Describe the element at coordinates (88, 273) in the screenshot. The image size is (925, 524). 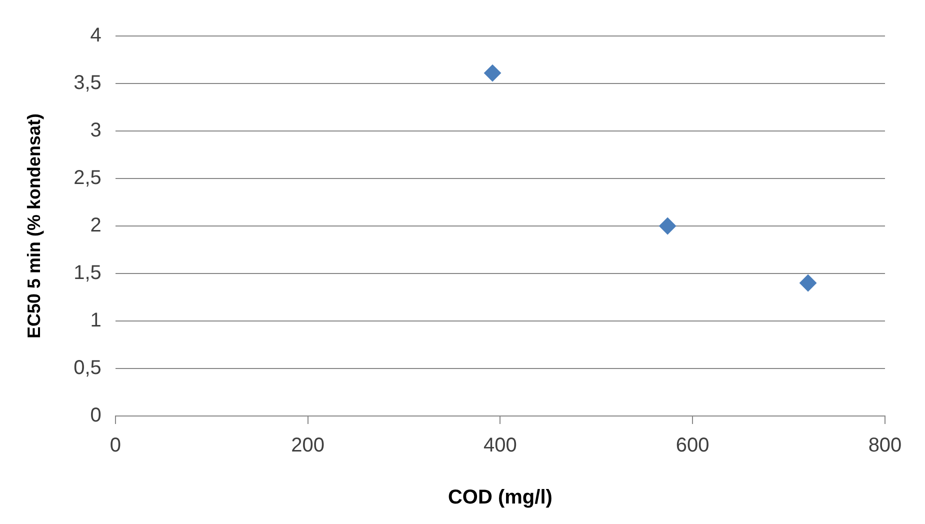
I see `y-tick-label: 1,5` at that location.